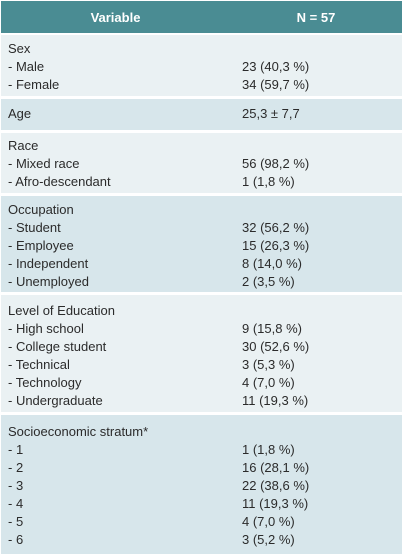 The height and width of the screenshot is (556, 404). What do you see at coordinates (34, 84) in the screenshot?
I see `row-label: - Female` at bounding box center [34, 84].